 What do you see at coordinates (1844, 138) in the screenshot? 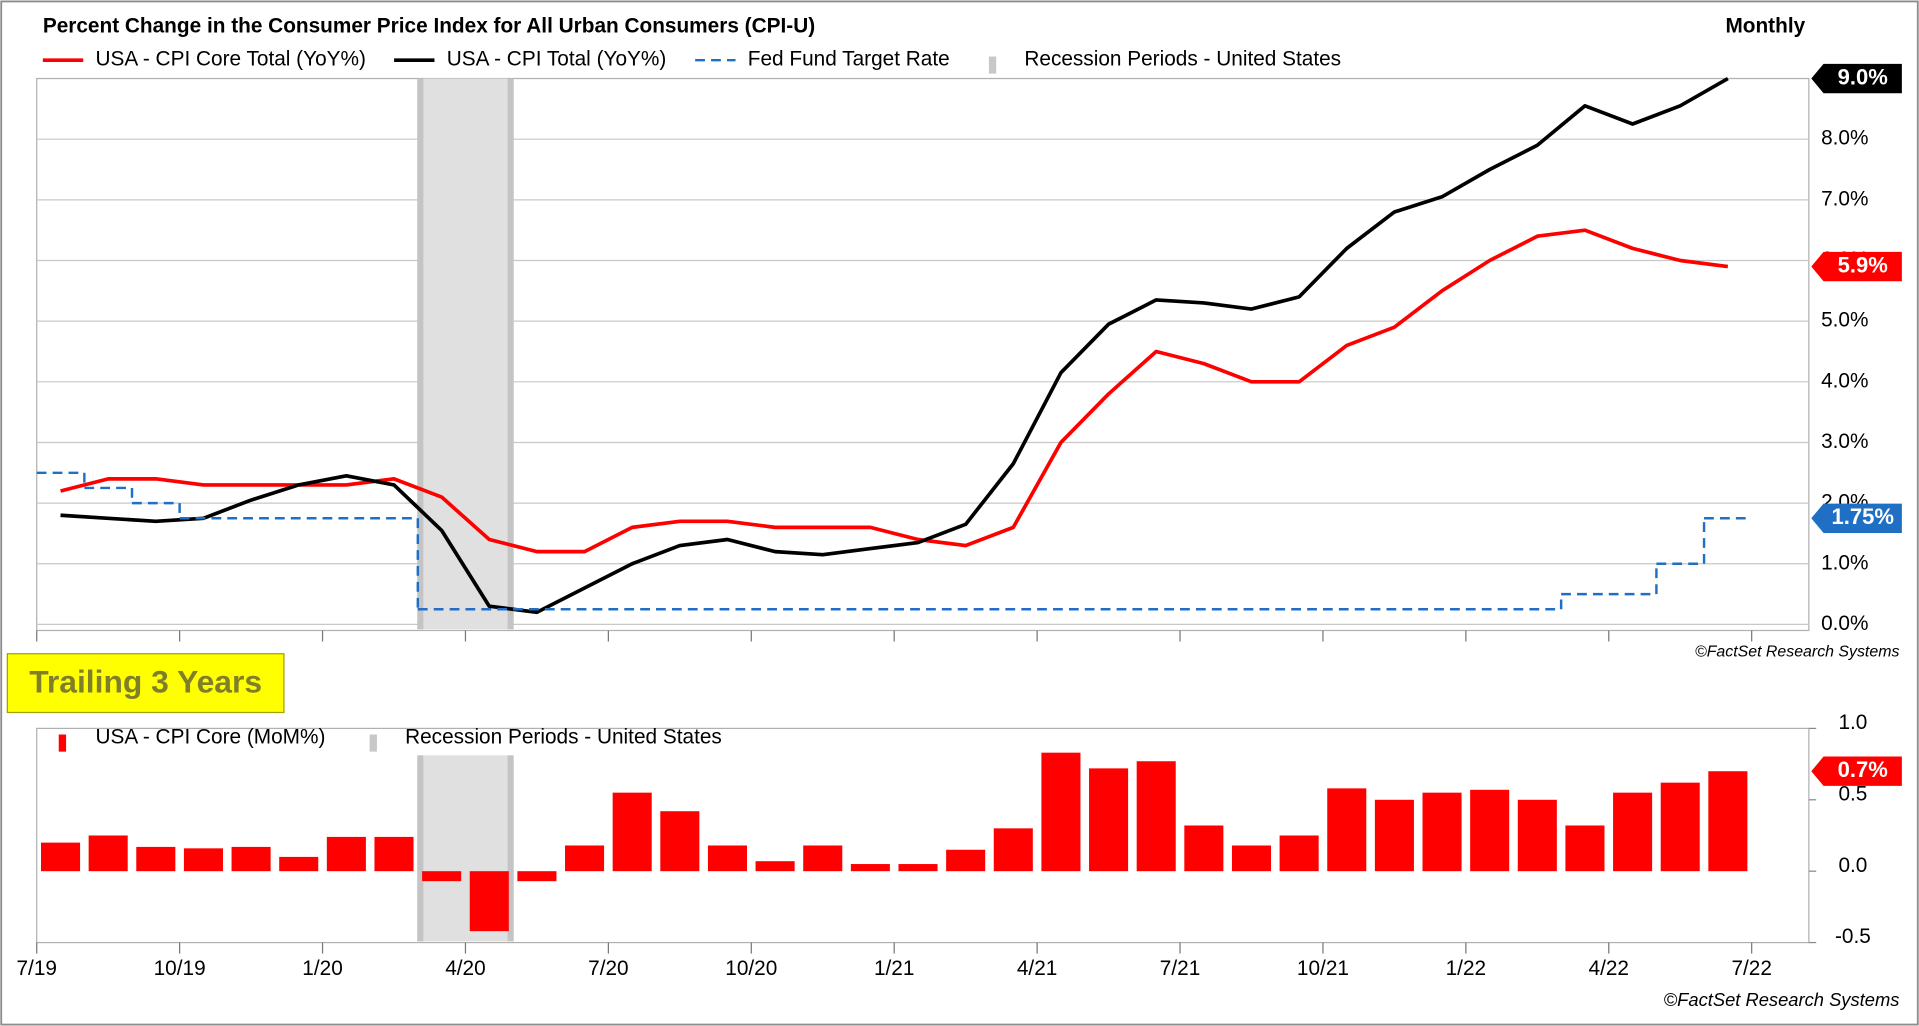
I see `y-tick-label: 8.0%` at bounding box center [1844, 138].